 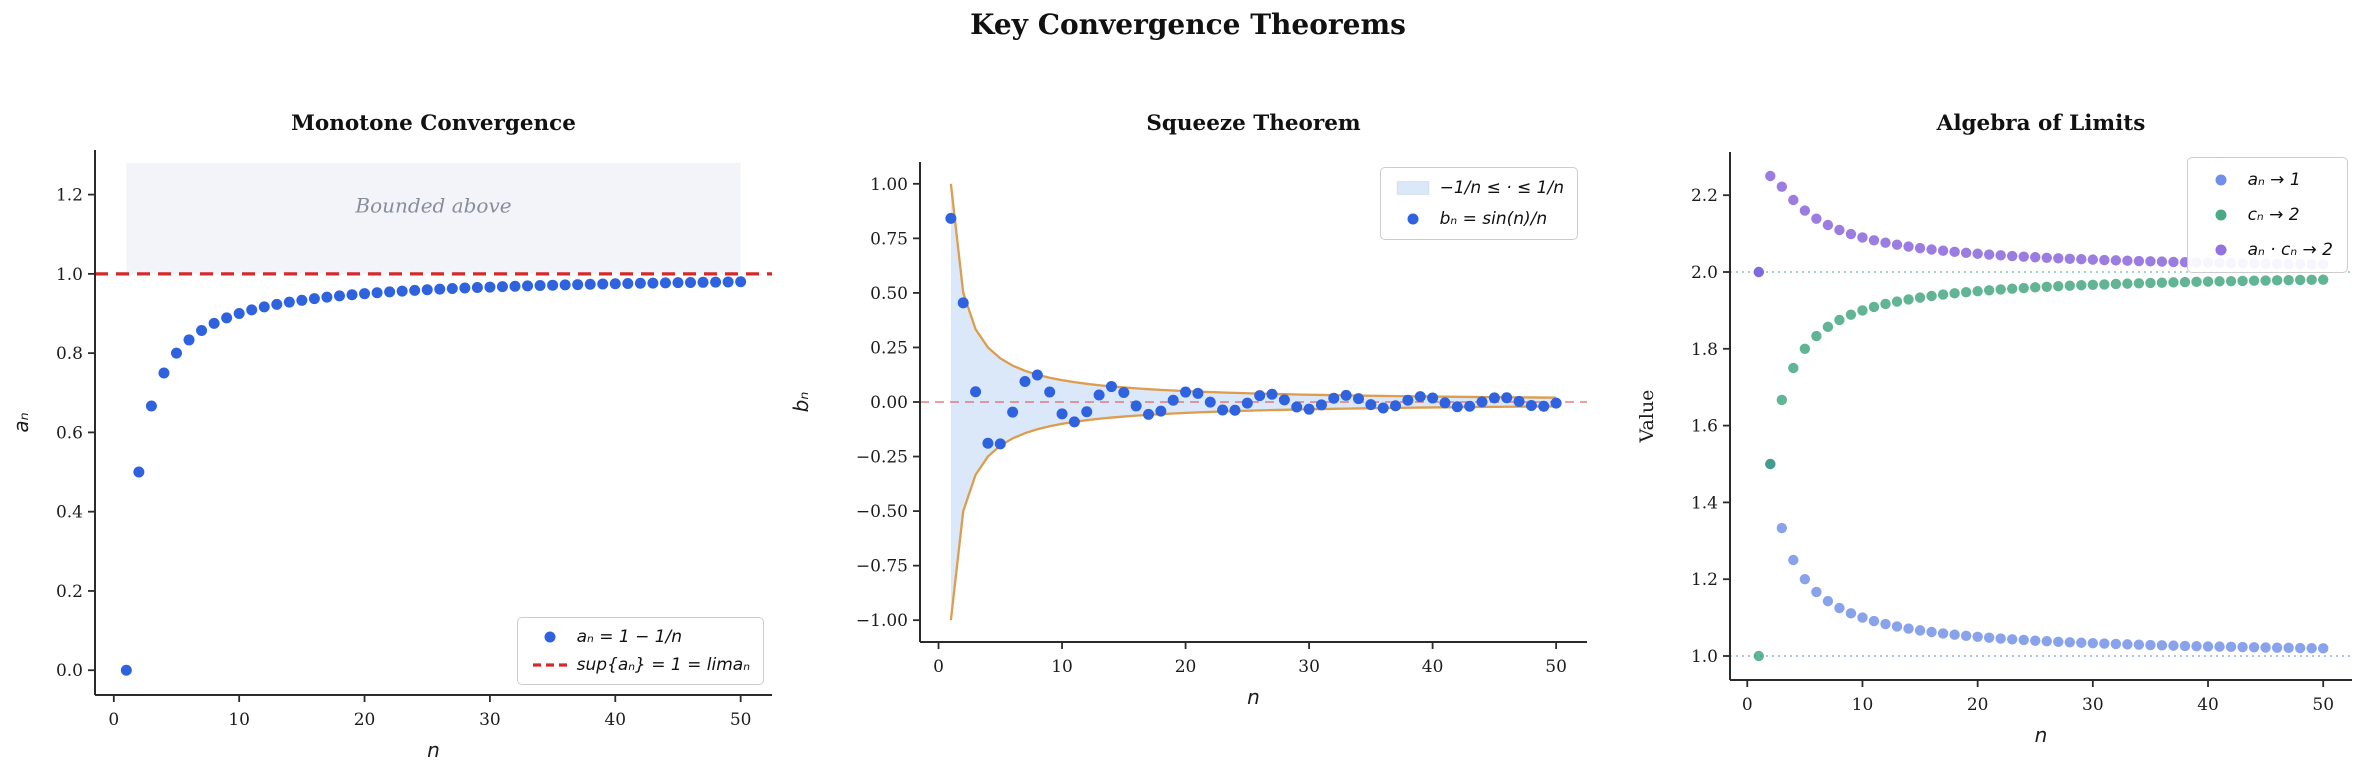 I want to click on svg-text: 0.50, so click(x=889, y=294).